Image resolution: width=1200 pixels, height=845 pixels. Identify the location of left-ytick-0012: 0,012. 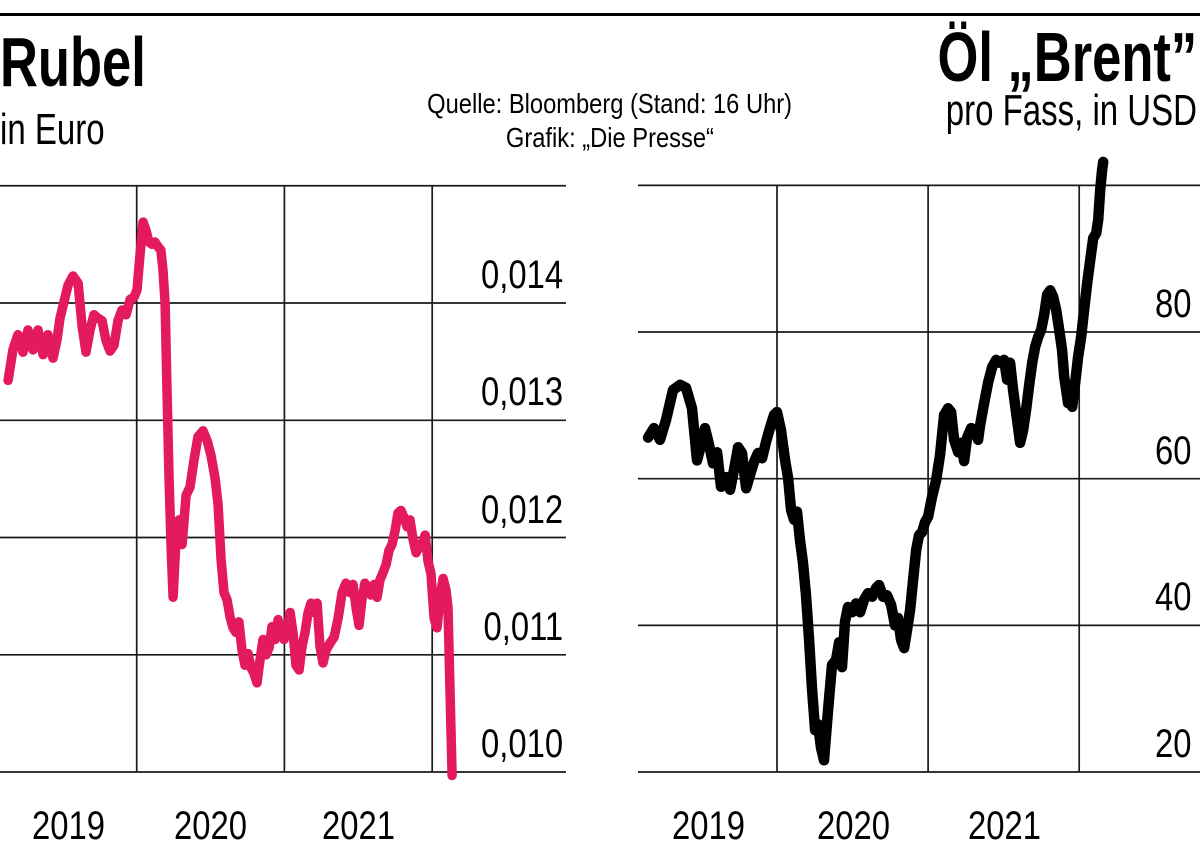
(521, 510).